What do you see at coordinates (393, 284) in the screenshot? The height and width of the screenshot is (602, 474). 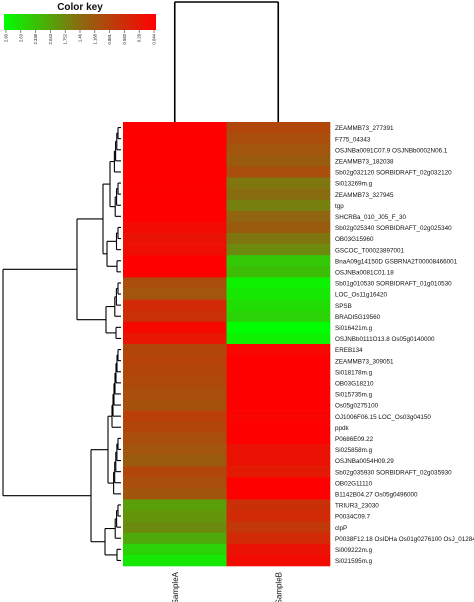 I see `row-label: Sb01g010530 SORBIDRAFT_01g010530` at bounding box center [393, 284].